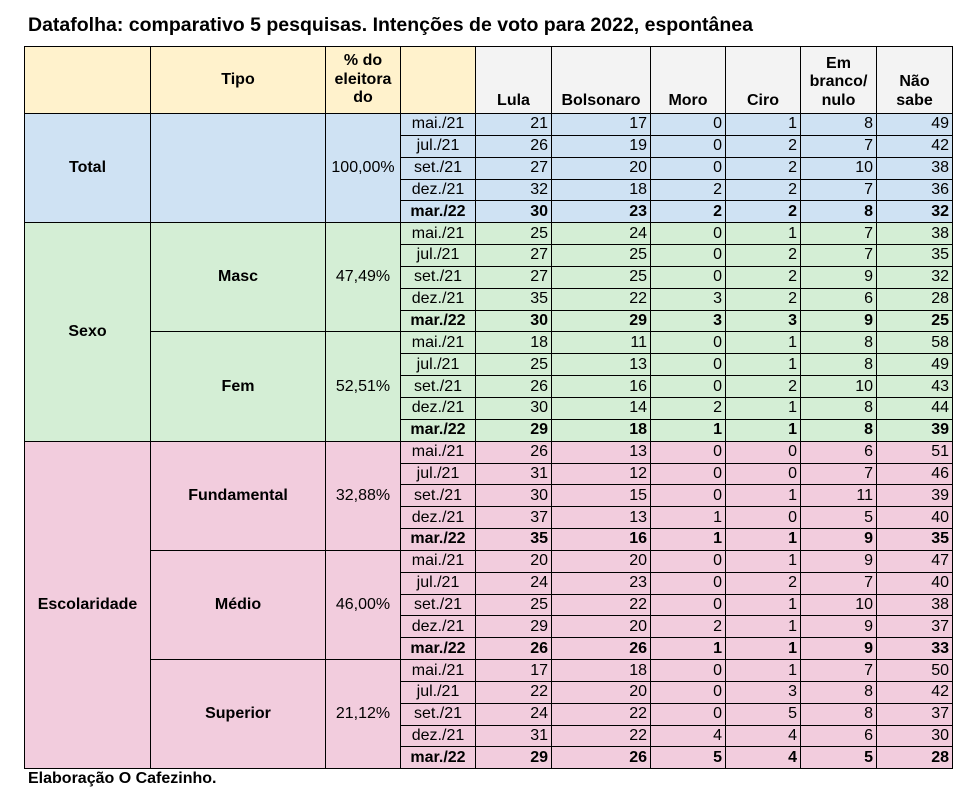 The width and height of the screenshot is (964, 800). What do you see at coordinates (914, 124) in the screenshot?
I see `value-nao-sabe: 49` at bounding box center [914, 124].